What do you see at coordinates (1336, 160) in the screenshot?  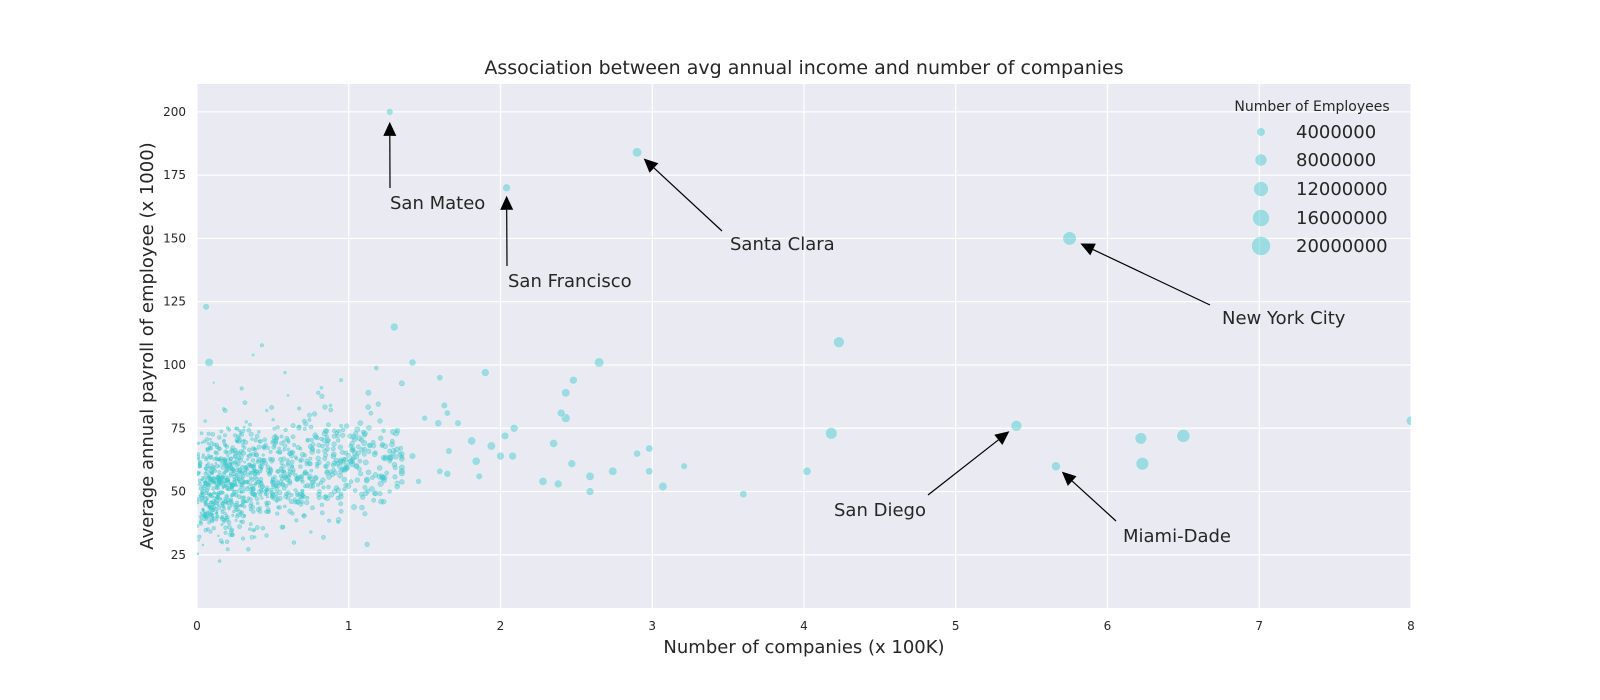 I see `legend-label: 8000000` at bounding box center [1336, 160].